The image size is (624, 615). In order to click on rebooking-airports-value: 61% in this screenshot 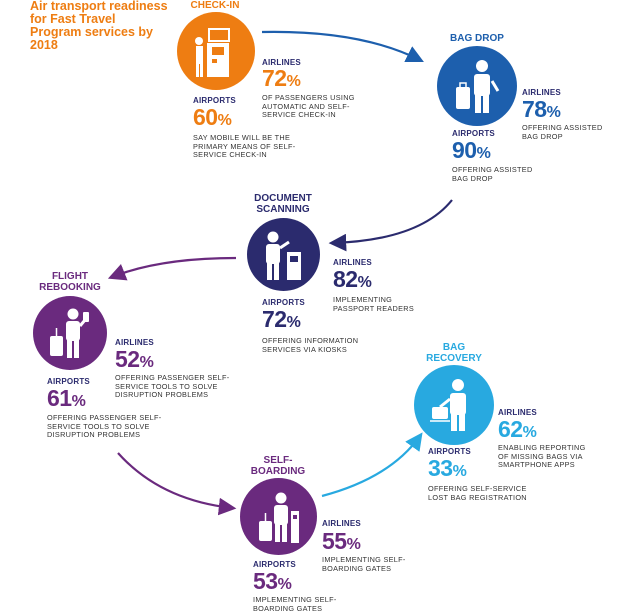, I will do `click(66, 398)`.